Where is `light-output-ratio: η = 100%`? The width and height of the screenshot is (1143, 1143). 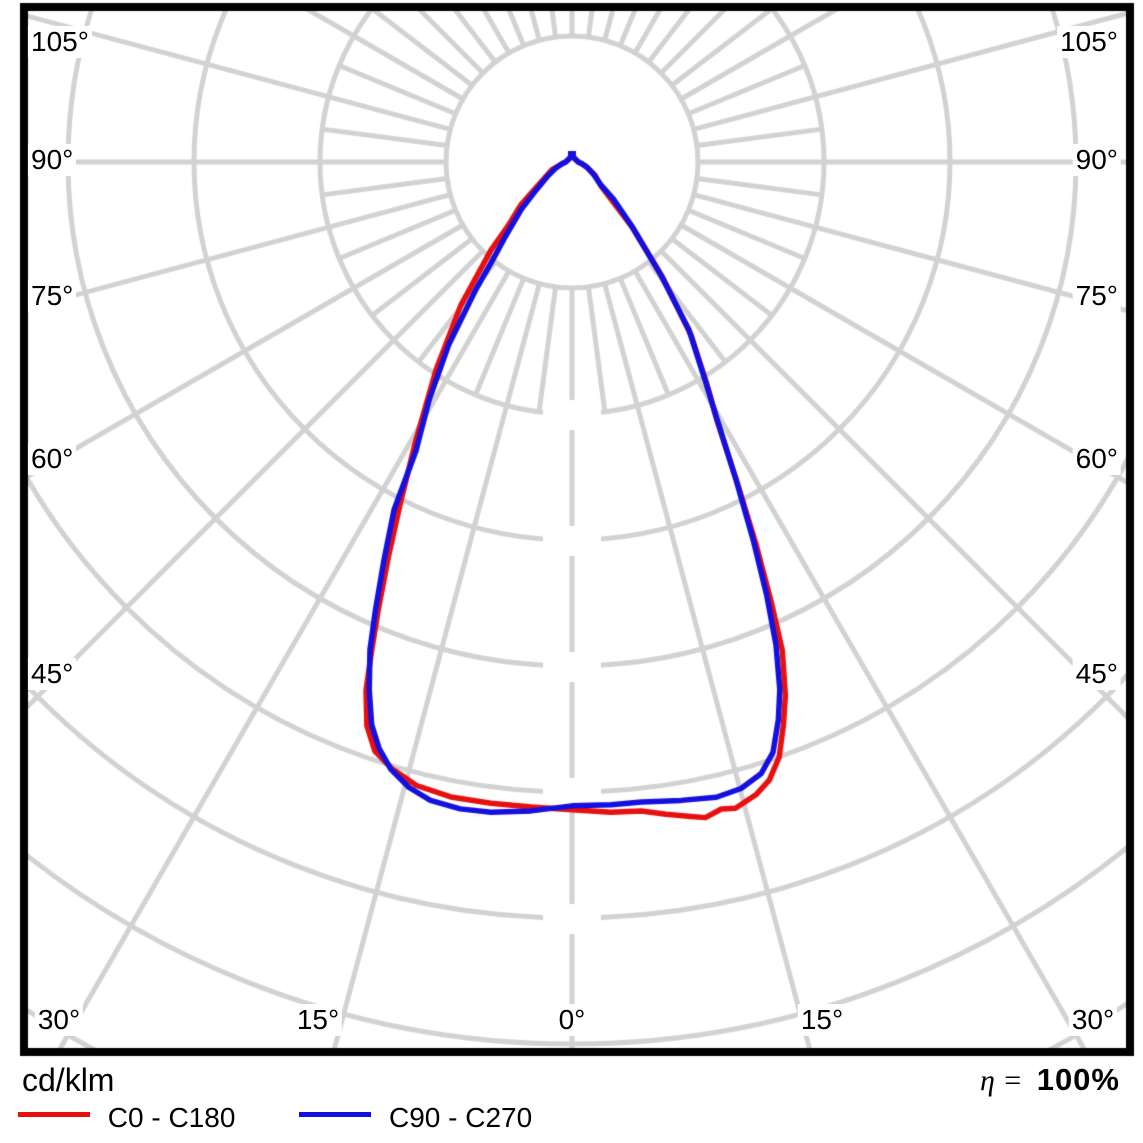
light-output-ratio: η = 100% is located at coordinates (1050, 1080).